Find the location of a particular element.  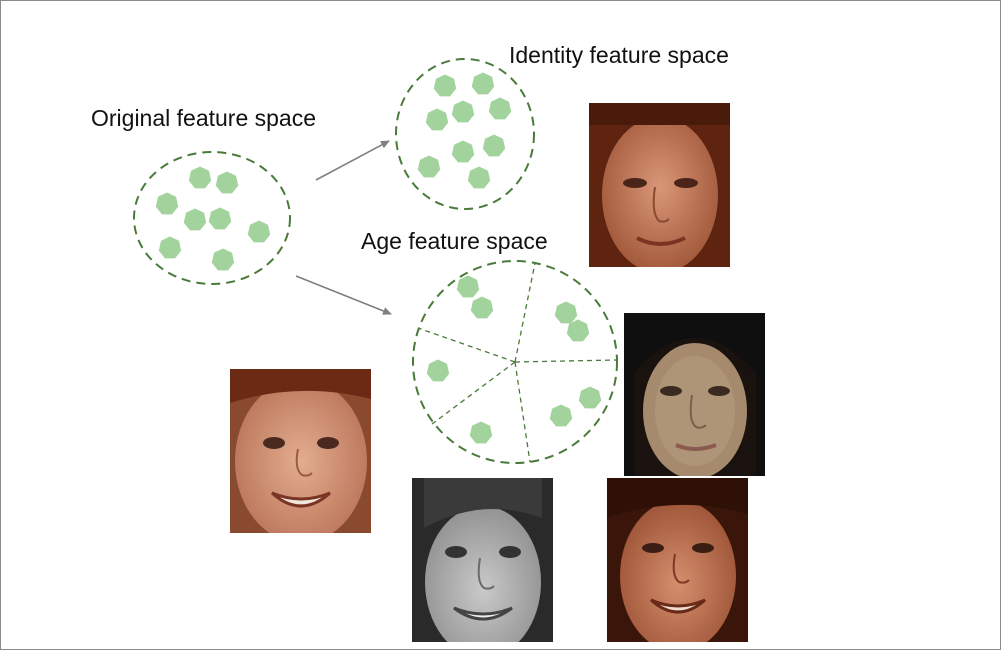

identity-feature-space-label: Identity feature space is located at coordinates (619, 55).